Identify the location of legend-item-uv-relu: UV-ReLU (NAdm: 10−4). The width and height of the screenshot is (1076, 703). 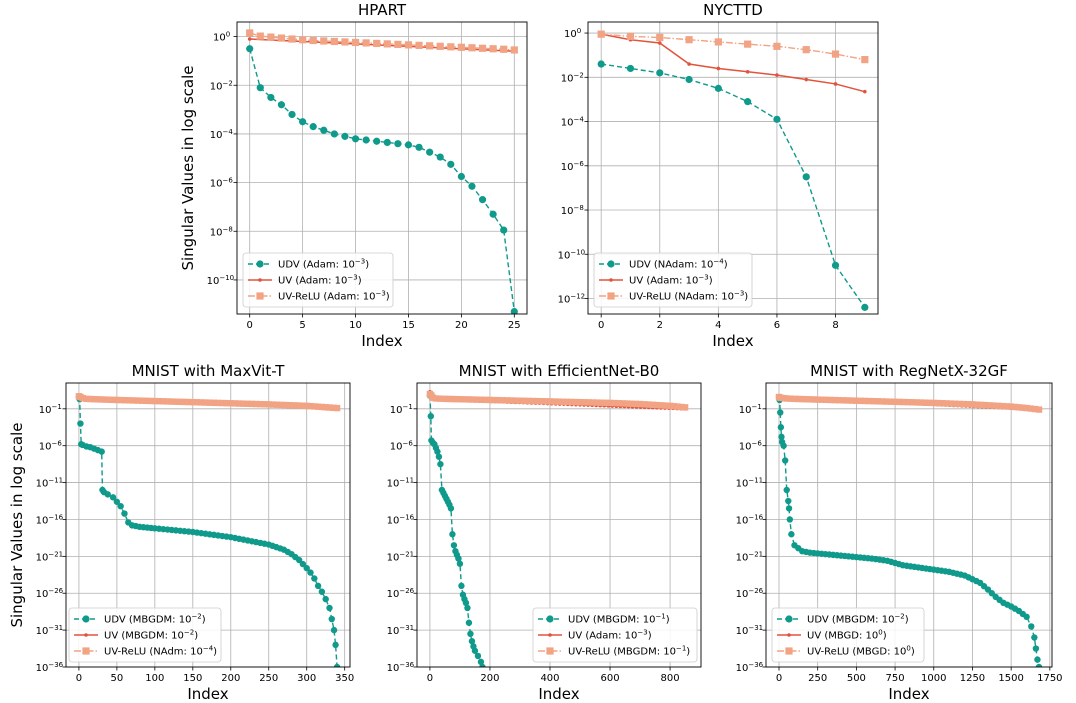
(145, 651).